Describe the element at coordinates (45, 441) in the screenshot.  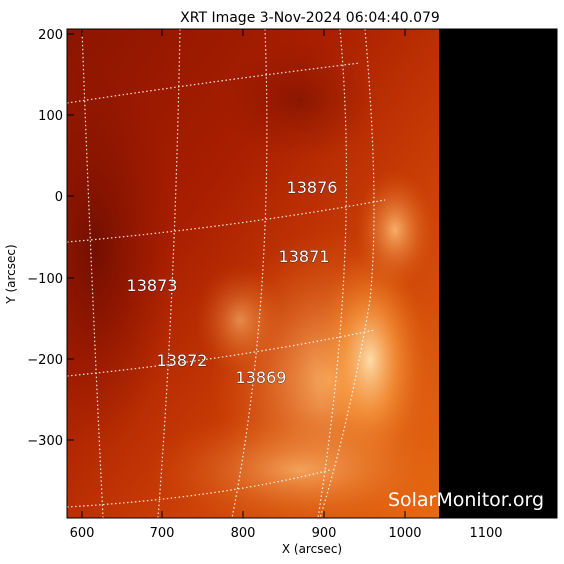
I see `y-tick-label: −300` at that location.